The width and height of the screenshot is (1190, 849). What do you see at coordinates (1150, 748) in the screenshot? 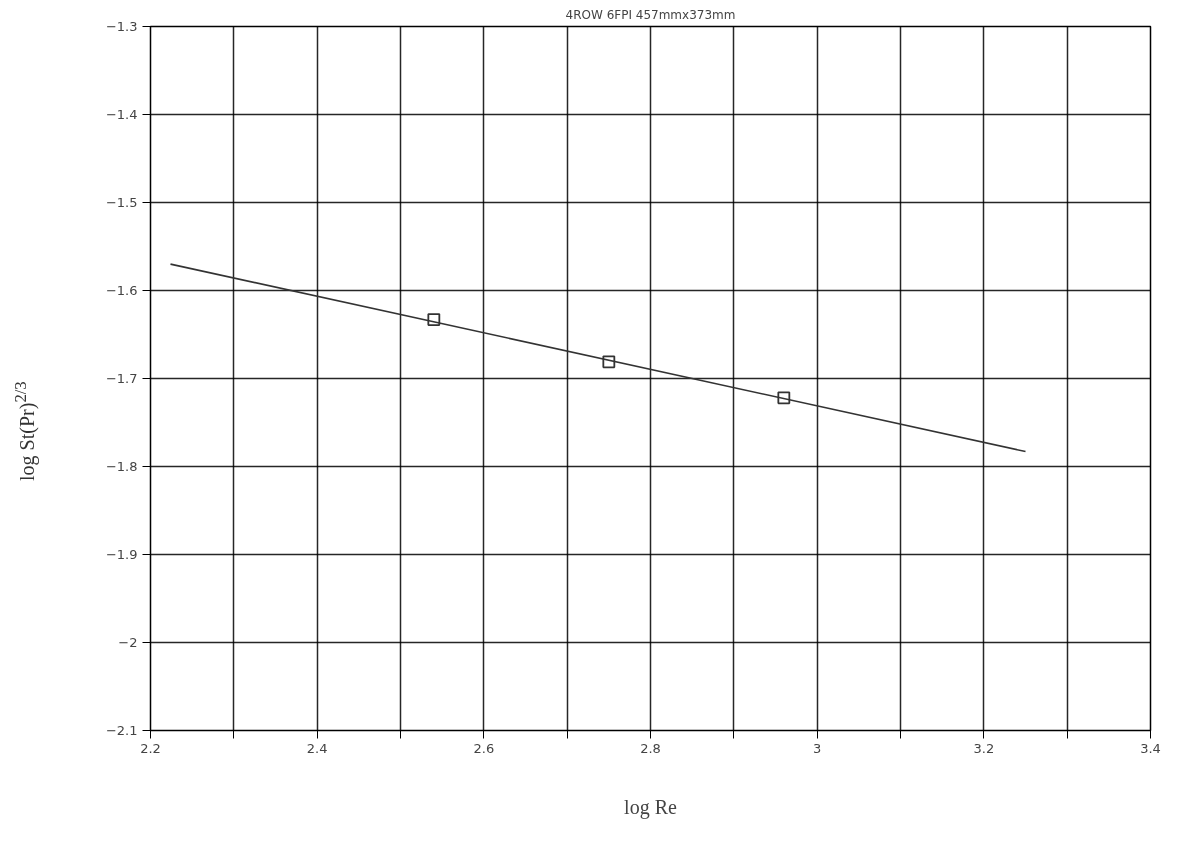
I see `x-tick-label: 3.4` at bounding box center [1150, 748].